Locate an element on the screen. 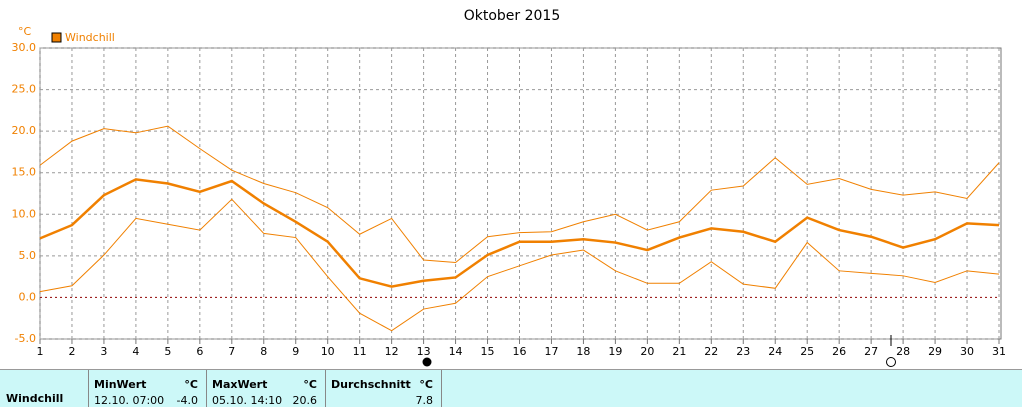 The image size is (1024, 407). y-tick-label: 0.0 is located at coordinates (28, 296).